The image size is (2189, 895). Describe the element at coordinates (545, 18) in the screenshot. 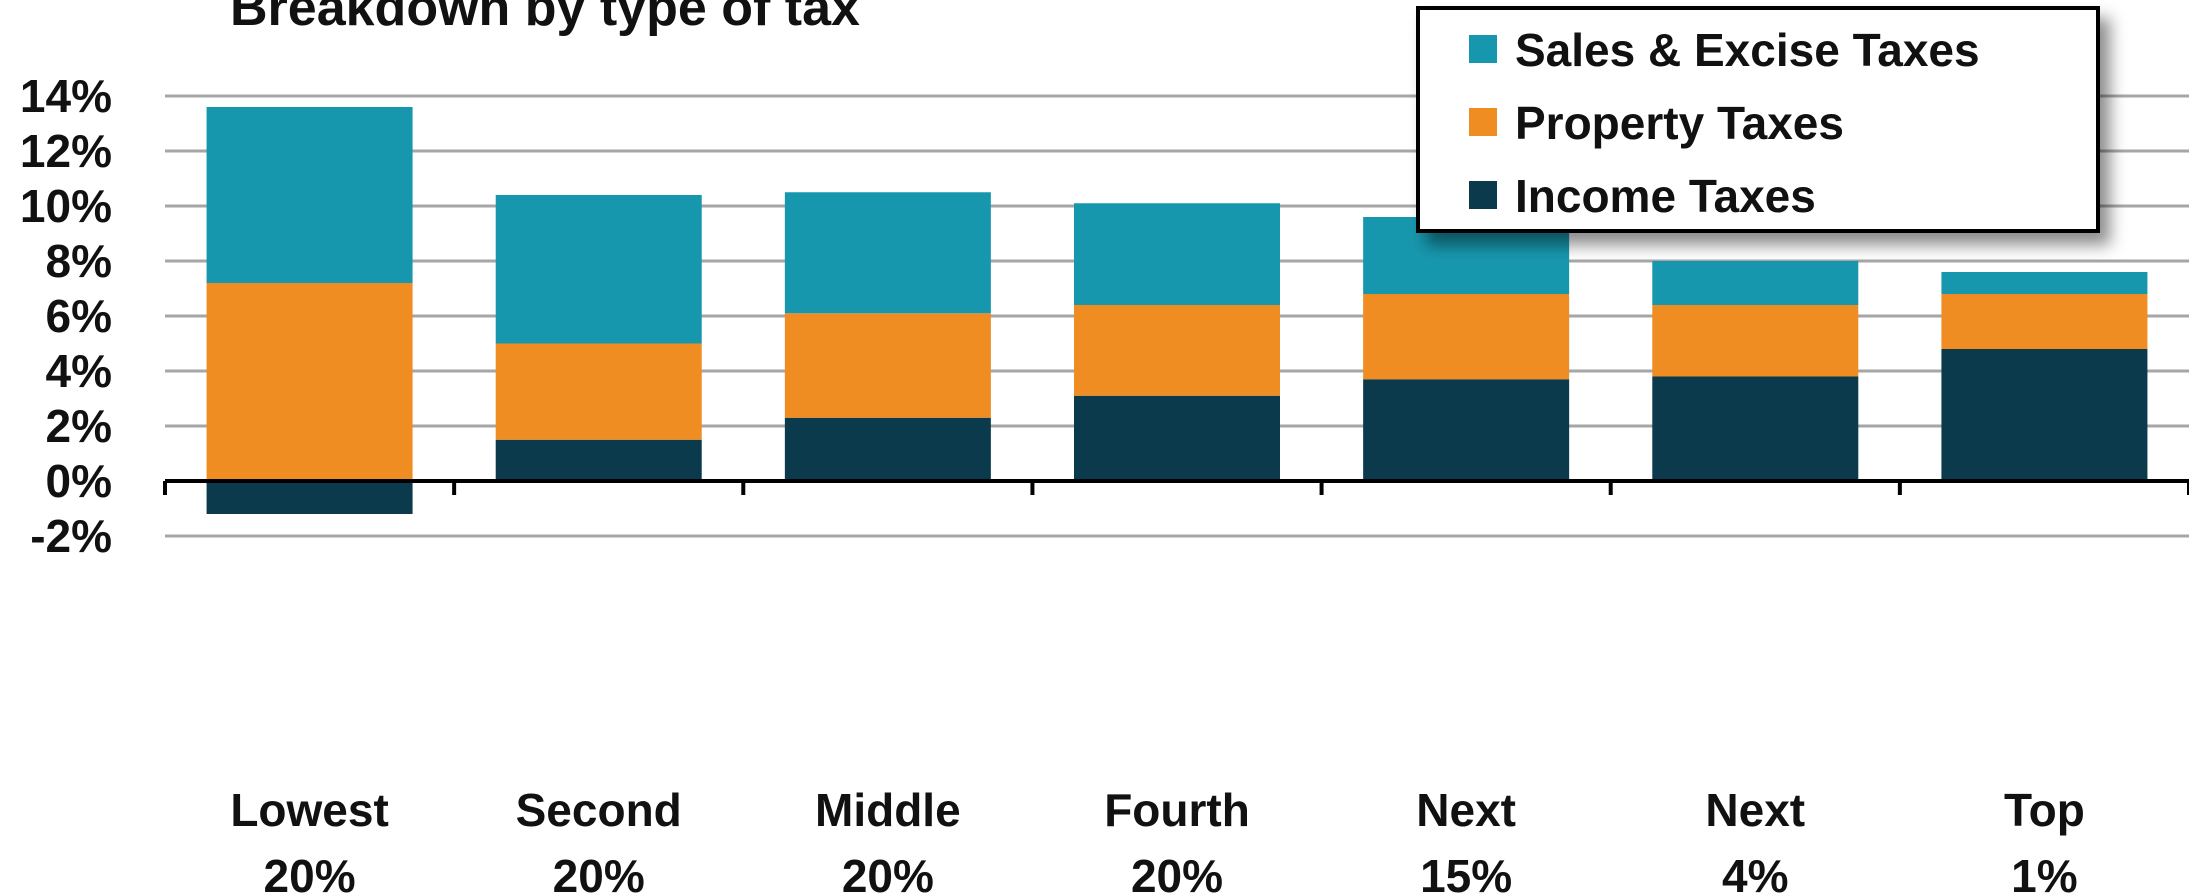

I see `chart-title: Breakdown by type of tax` at that location.